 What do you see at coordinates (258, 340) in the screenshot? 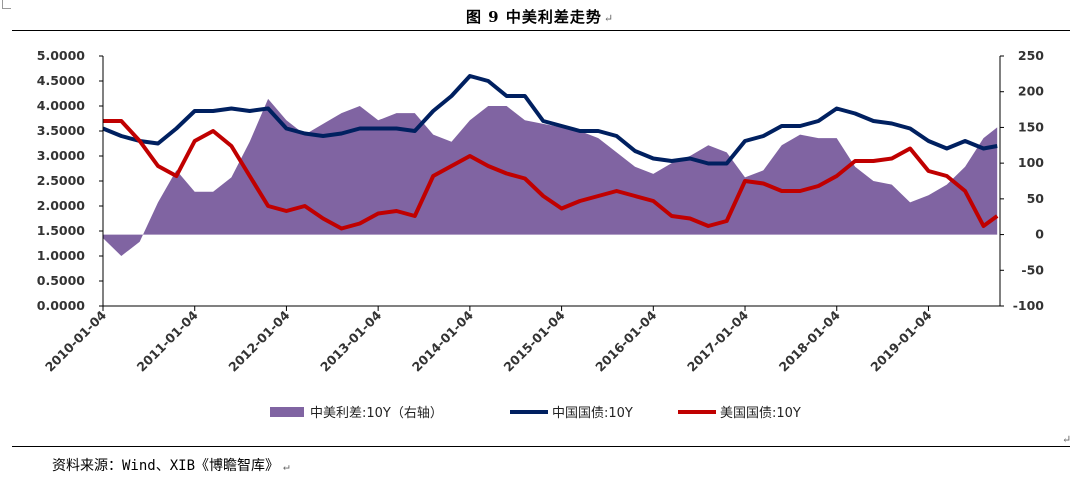
I see `x-tick-label: 2012-01-04` at bounding box center [258, 340].